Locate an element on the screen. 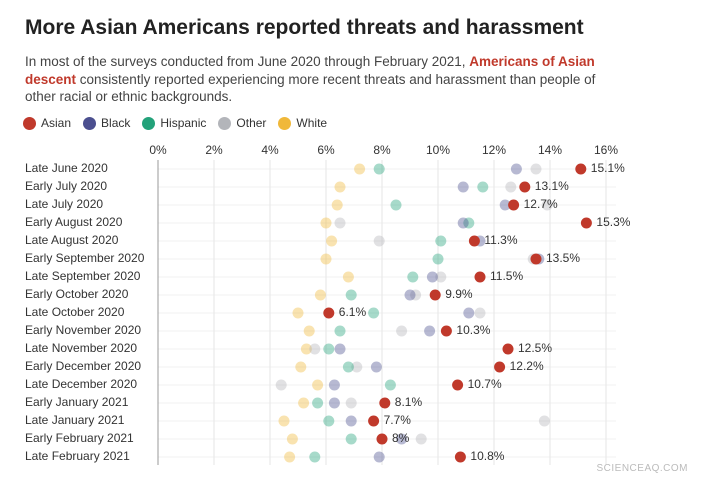 The width and height of the screenshot is (703, 479). subtitle-highlight: Americans of Asian descent is located at coordinates (310, 70).